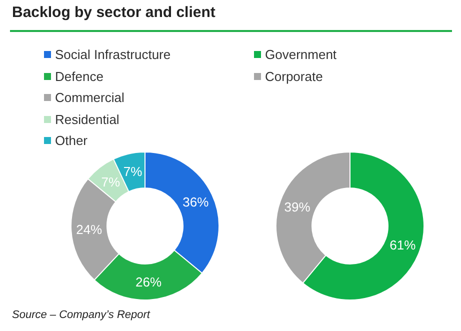 This screenshot has width=461, height=331. Describe the element at coordinates (114, 12) in the screenshot. I see `chart-title: Backlog by sector and client` at that location.